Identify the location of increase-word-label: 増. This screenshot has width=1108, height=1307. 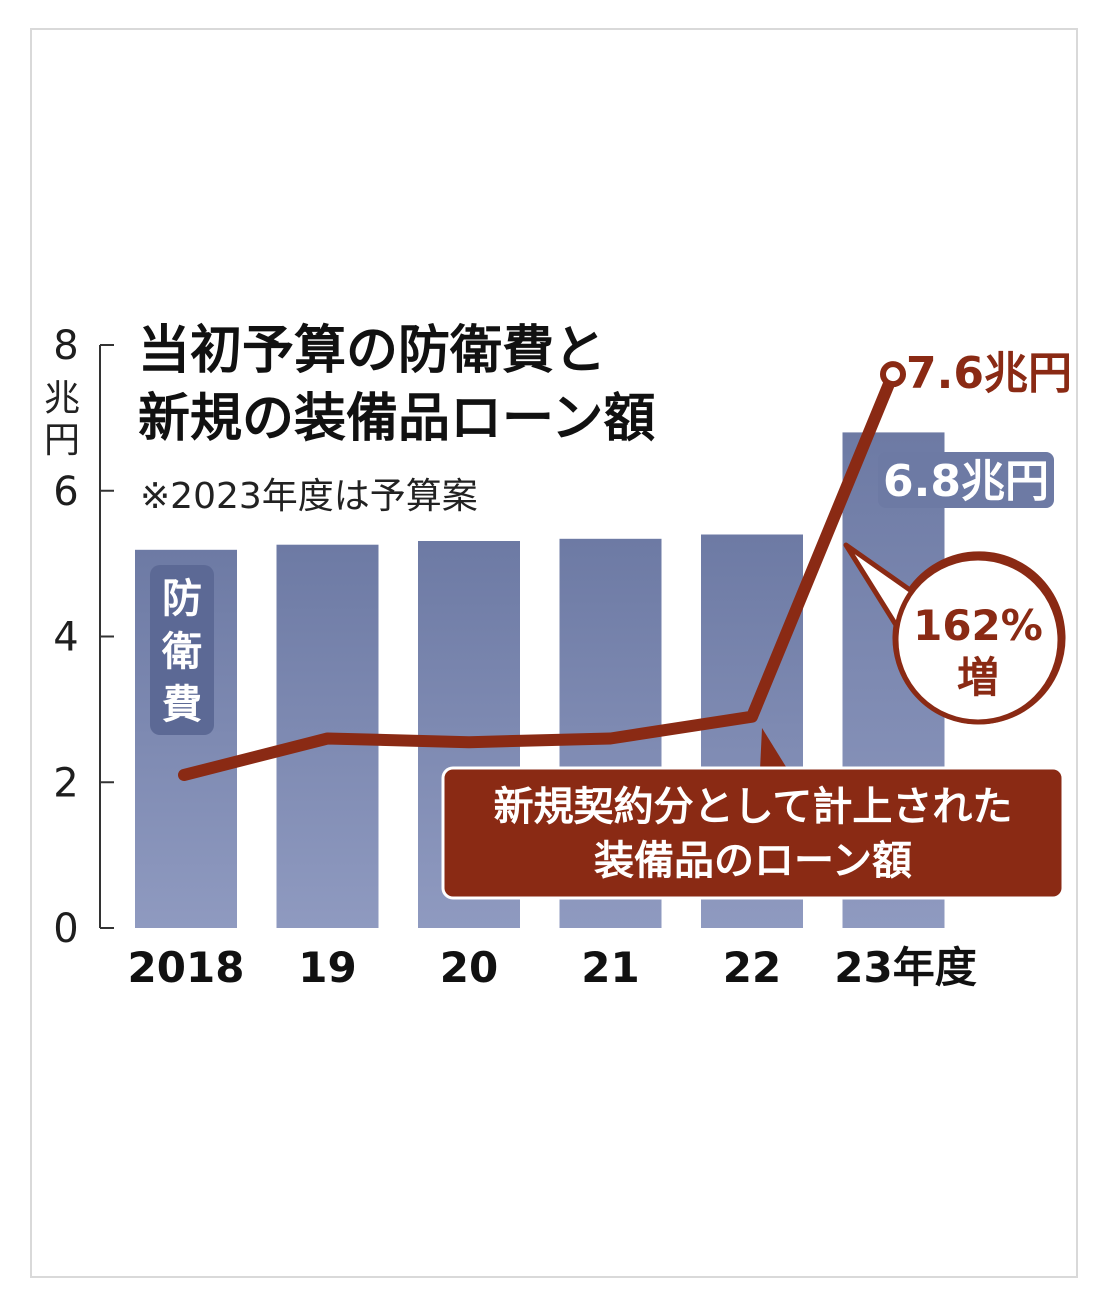
(978, 677).